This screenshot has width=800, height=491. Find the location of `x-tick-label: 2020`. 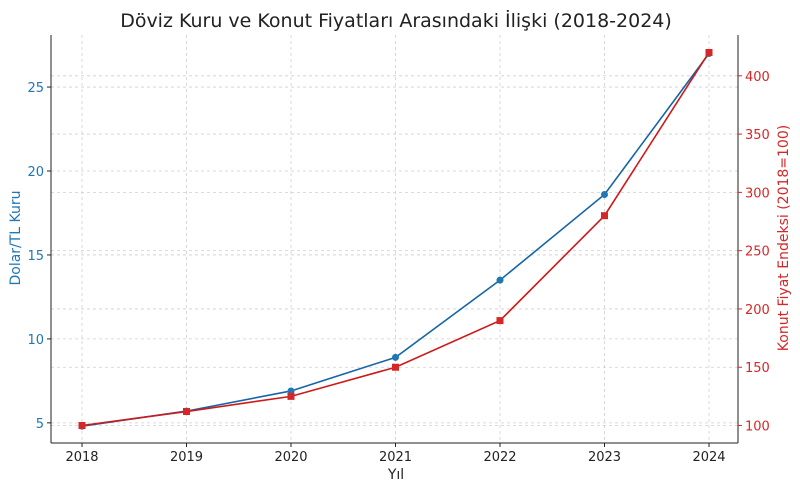

x-tick-label: 2020 is located at coordinates (290, 457).